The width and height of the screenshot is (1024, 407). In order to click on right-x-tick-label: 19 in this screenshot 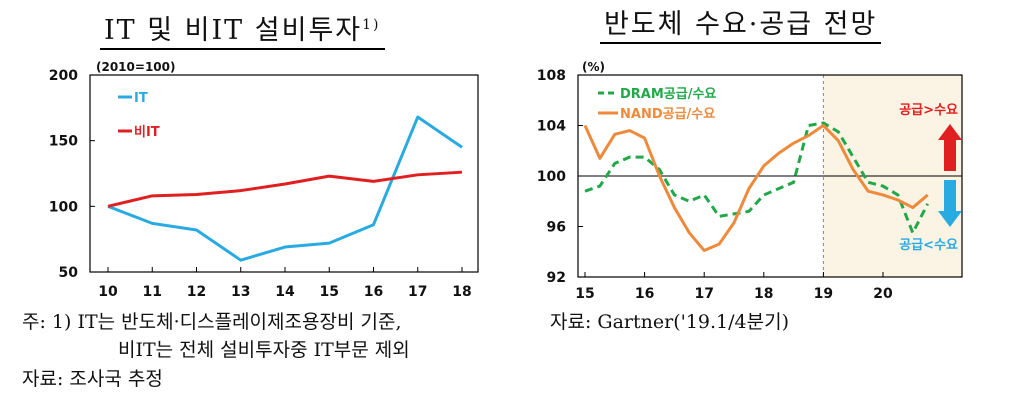, I will do `click(823, 294)`.